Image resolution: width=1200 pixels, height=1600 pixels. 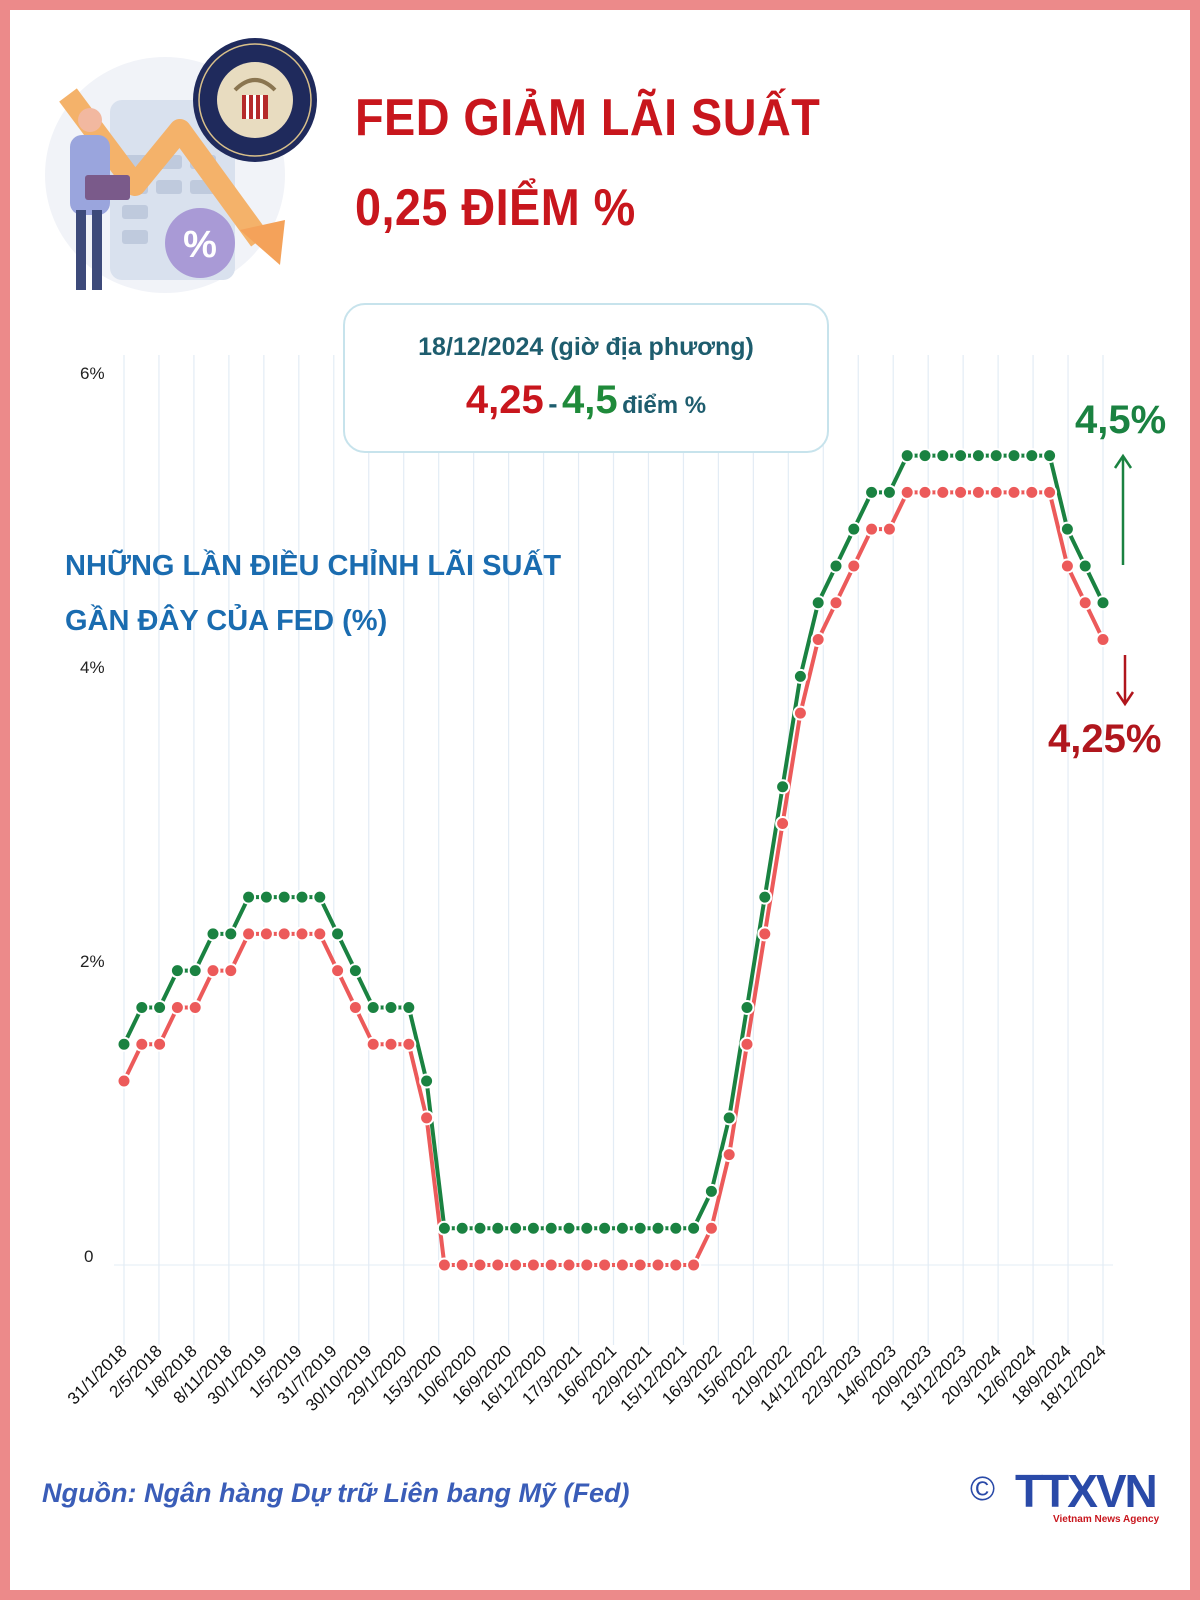 What do you see at coordinates (92, 667) in the screenshot?
I see `y-tick-4: 4%` at bounding box center [92, 667].